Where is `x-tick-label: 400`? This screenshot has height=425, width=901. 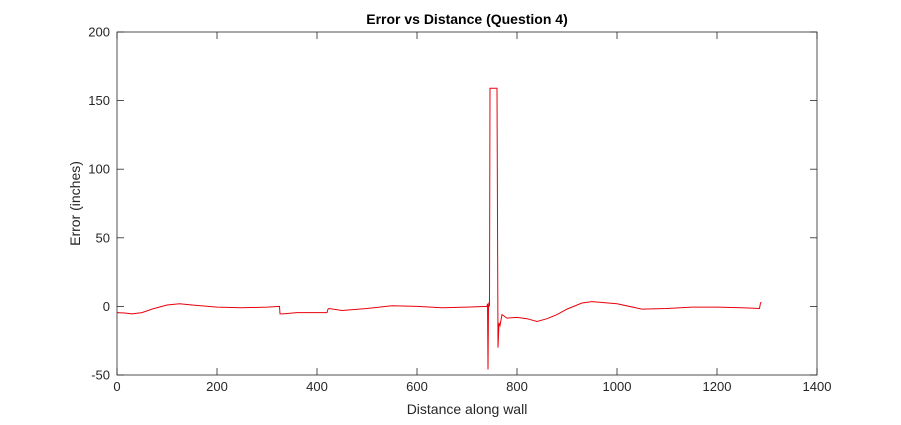 x-tick-label: 400 is located at coordinates (317, 386).